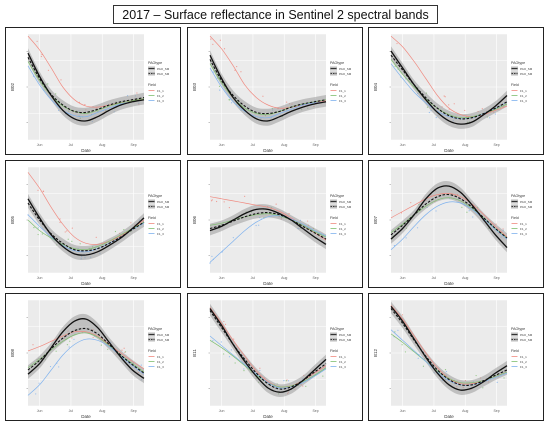  Describe the element at coordinates (194, 353) in the screenshot. I see `y-axis-label: B11` at that location.